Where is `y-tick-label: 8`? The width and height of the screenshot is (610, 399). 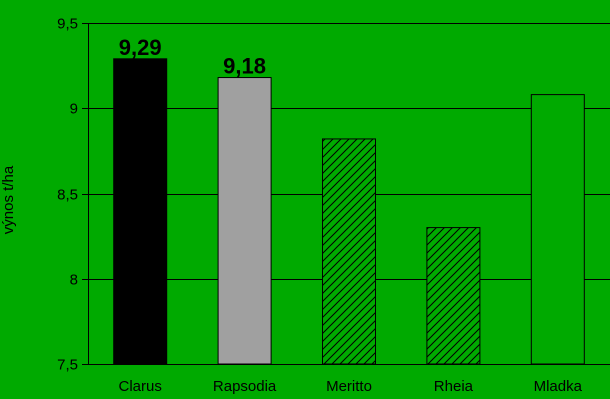
y-tick-label: 8 is located at coordinates (74, 280).